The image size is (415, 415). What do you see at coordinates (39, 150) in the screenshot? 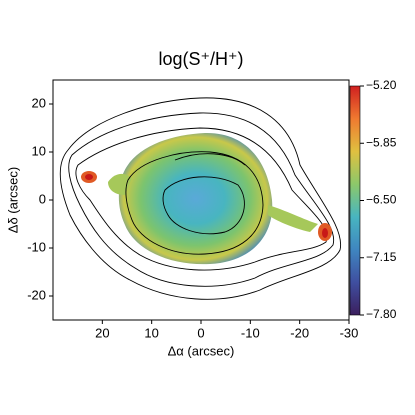
I see `y-tick-label: 10` at bounding box center [39, 150].